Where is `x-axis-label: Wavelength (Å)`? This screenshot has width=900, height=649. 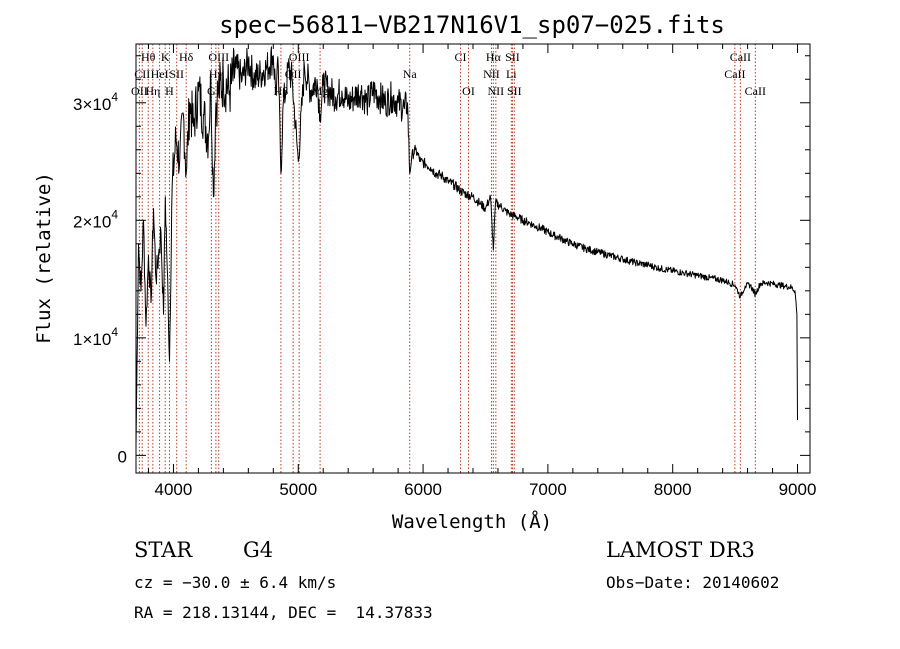
x-axis-label: Wavelength (Å) is located at coordinates (472, 521).